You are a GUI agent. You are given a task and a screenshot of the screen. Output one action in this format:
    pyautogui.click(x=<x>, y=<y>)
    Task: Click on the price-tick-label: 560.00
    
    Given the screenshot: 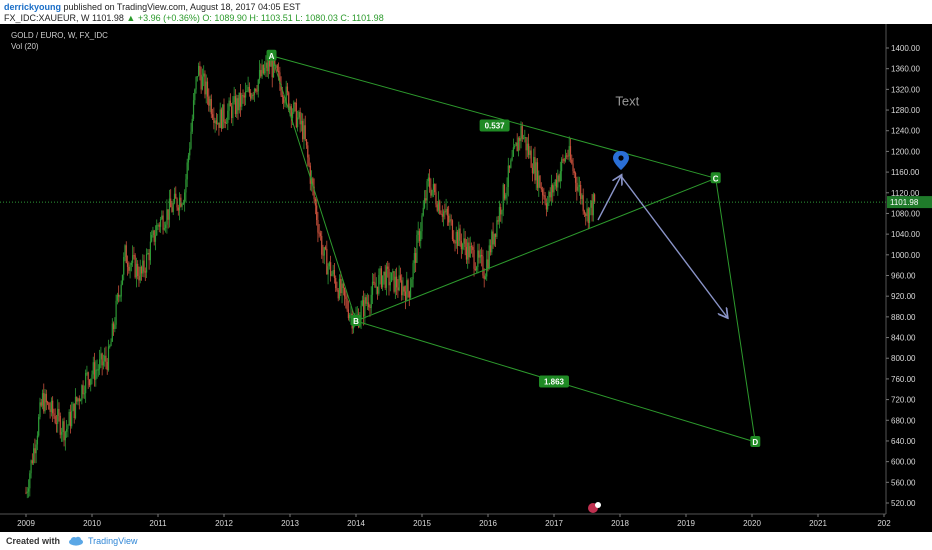 What is the action you would take?
    pyautogui.click(x=903, y=482)
    